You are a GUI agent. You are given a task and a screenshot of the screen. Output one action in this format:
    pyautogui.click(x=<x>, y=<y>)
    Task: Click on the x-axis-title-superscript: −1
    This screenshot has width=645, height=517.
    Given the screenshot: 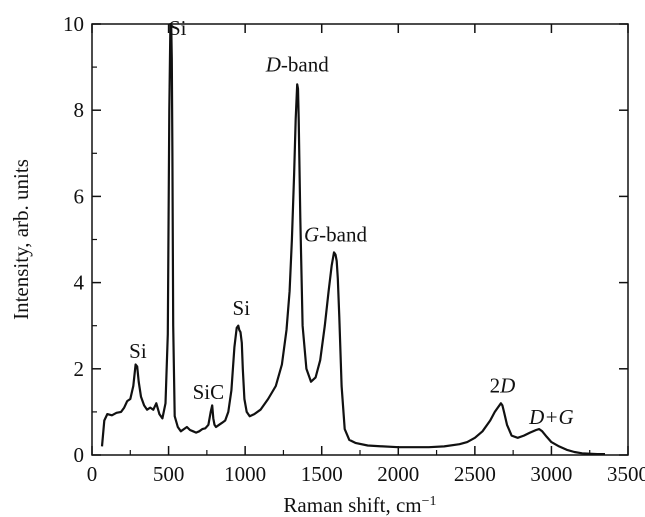 What is the action you would take?
    pyautogui.click(x=429, y=501)
    